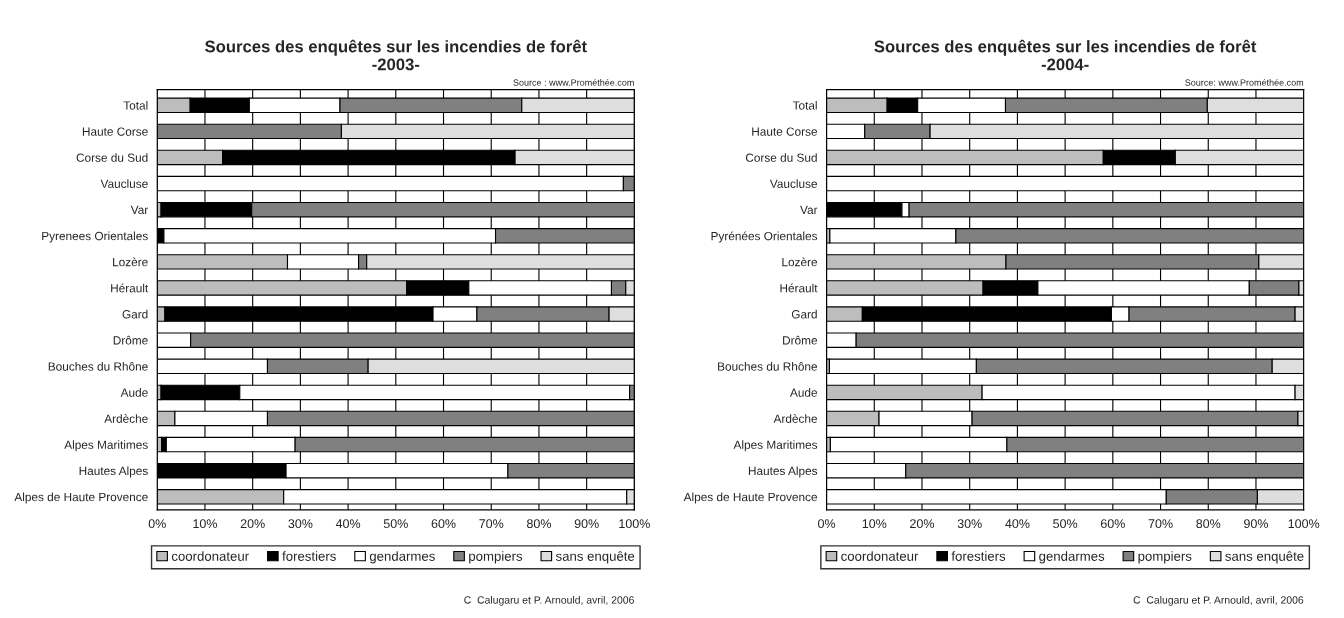 The height and width of the screenshot is (618, 1344). I want to click on source-note: Source: www.Prométhée.com, so click(1244, 82).